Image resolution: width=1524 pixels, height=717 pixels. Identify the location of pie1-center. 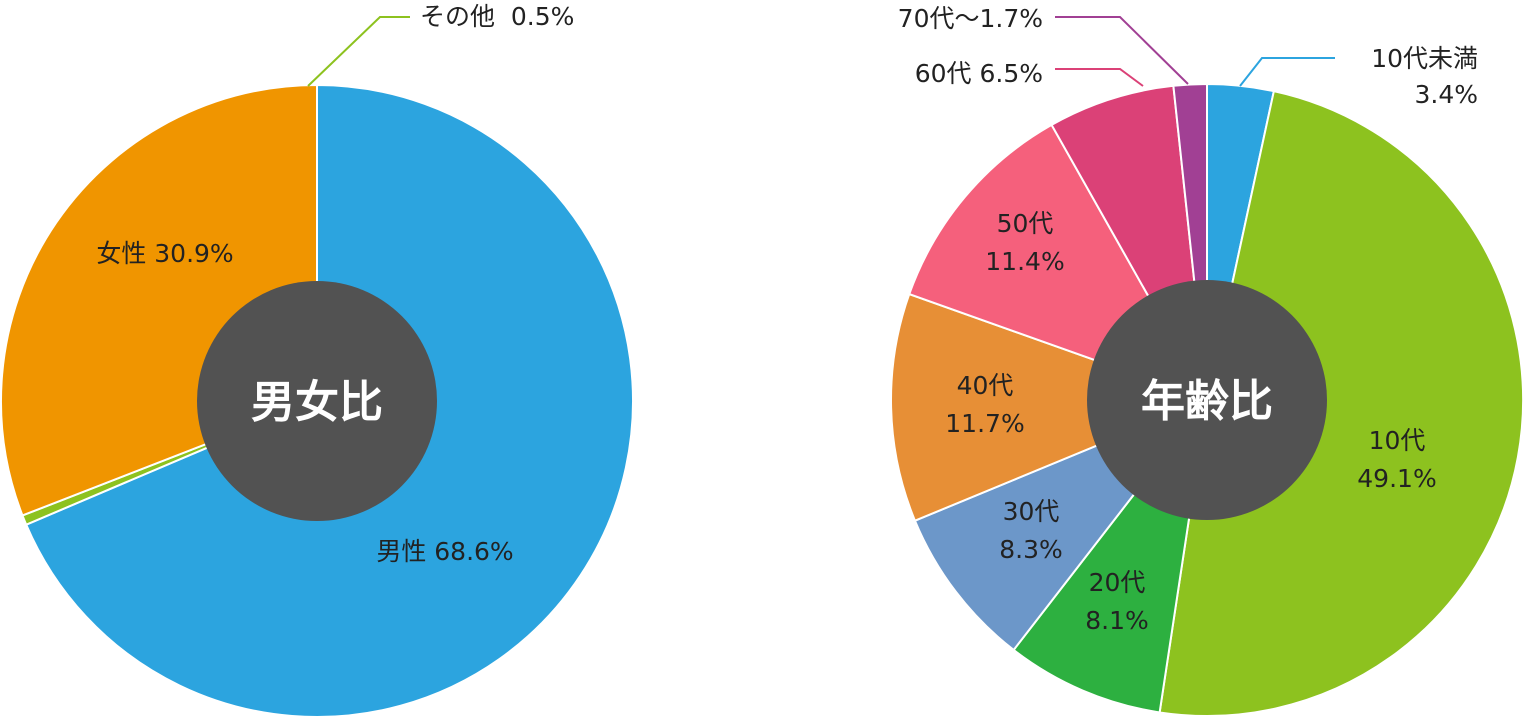
(317, 401).